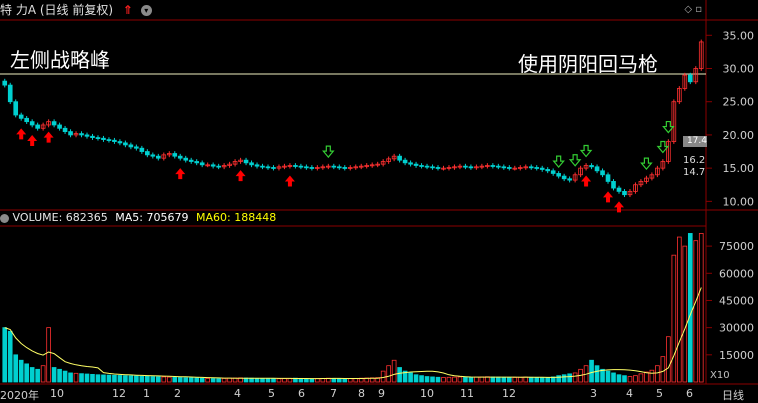  What do you see at coordinates (689, 393) in the screenshot?
I see `time-axis-label: 6` at bounding box center [689, 393].